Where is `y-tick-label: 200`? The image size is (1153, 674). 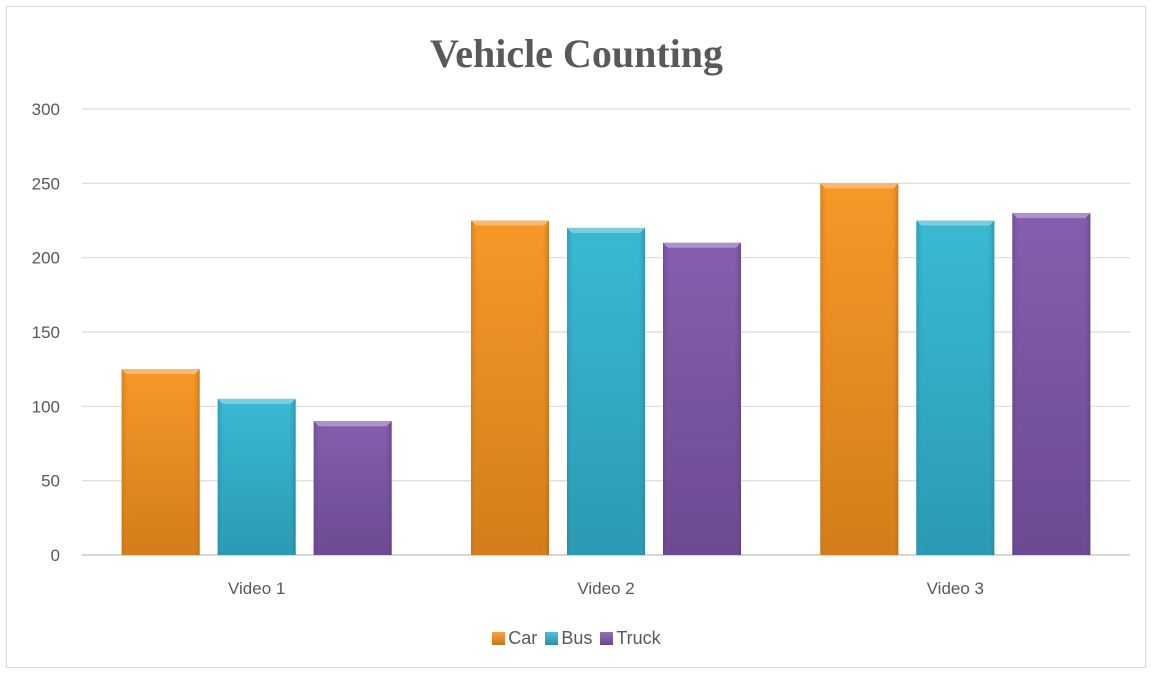
y-tick-label: 200 is located at coordinates (46, 258).